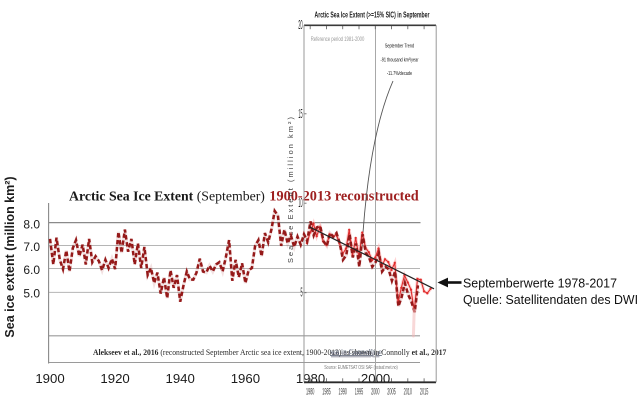 This screenshot has width=640, height=406. I want to click on svg-text: Sea Ice Extent (million km²), so click(290, 189).